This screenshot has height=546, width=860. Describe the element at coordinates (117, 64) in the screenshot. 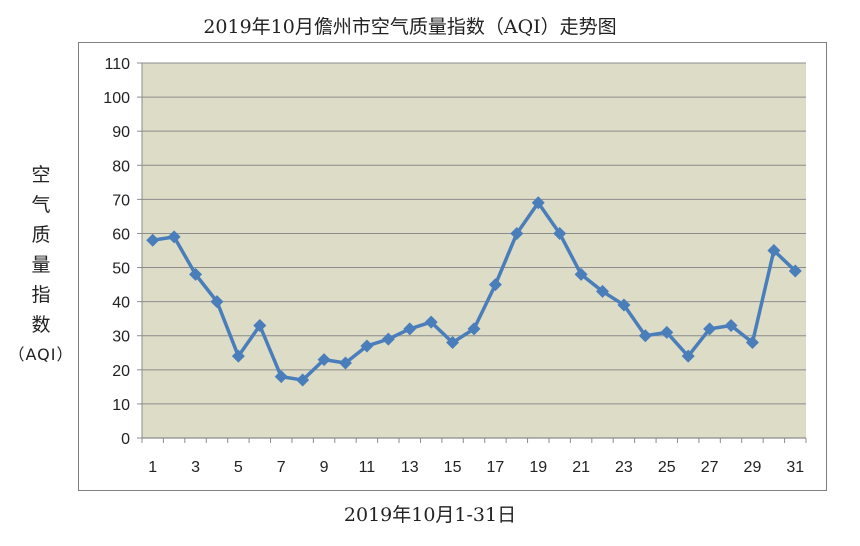

I see `y-tick-label: 110` at that location.